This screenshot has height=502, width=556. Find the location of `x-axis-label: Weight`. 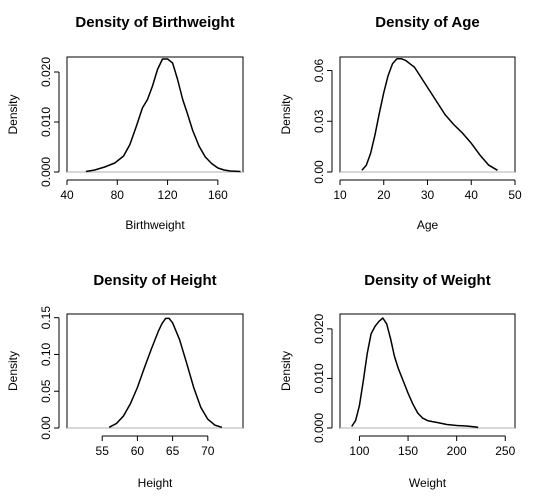

x-axis-label: Weight is located at coordinates (428, 483).